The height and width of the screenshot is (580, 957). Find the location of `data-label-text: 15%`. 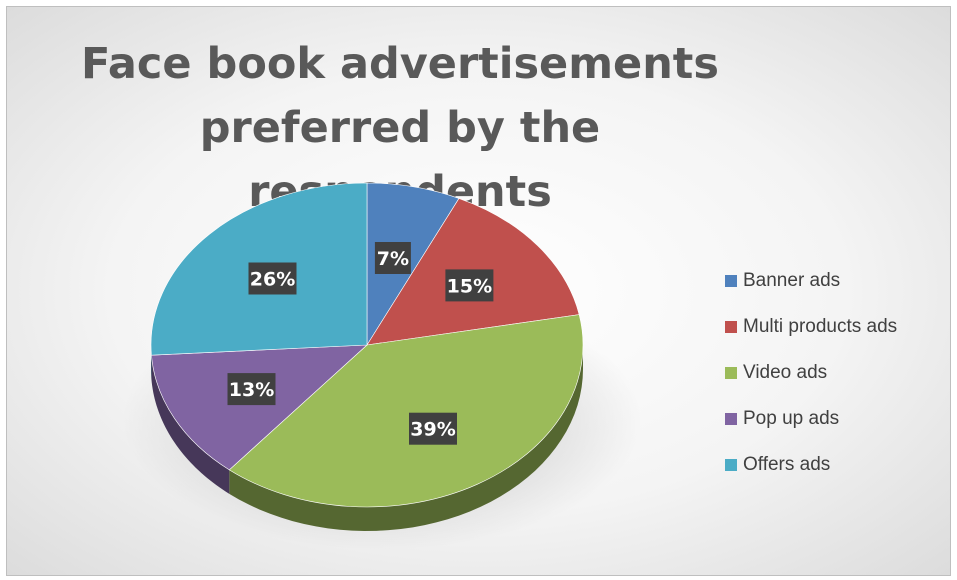

data-label-text: 15% is located at coordinates (469, 286).